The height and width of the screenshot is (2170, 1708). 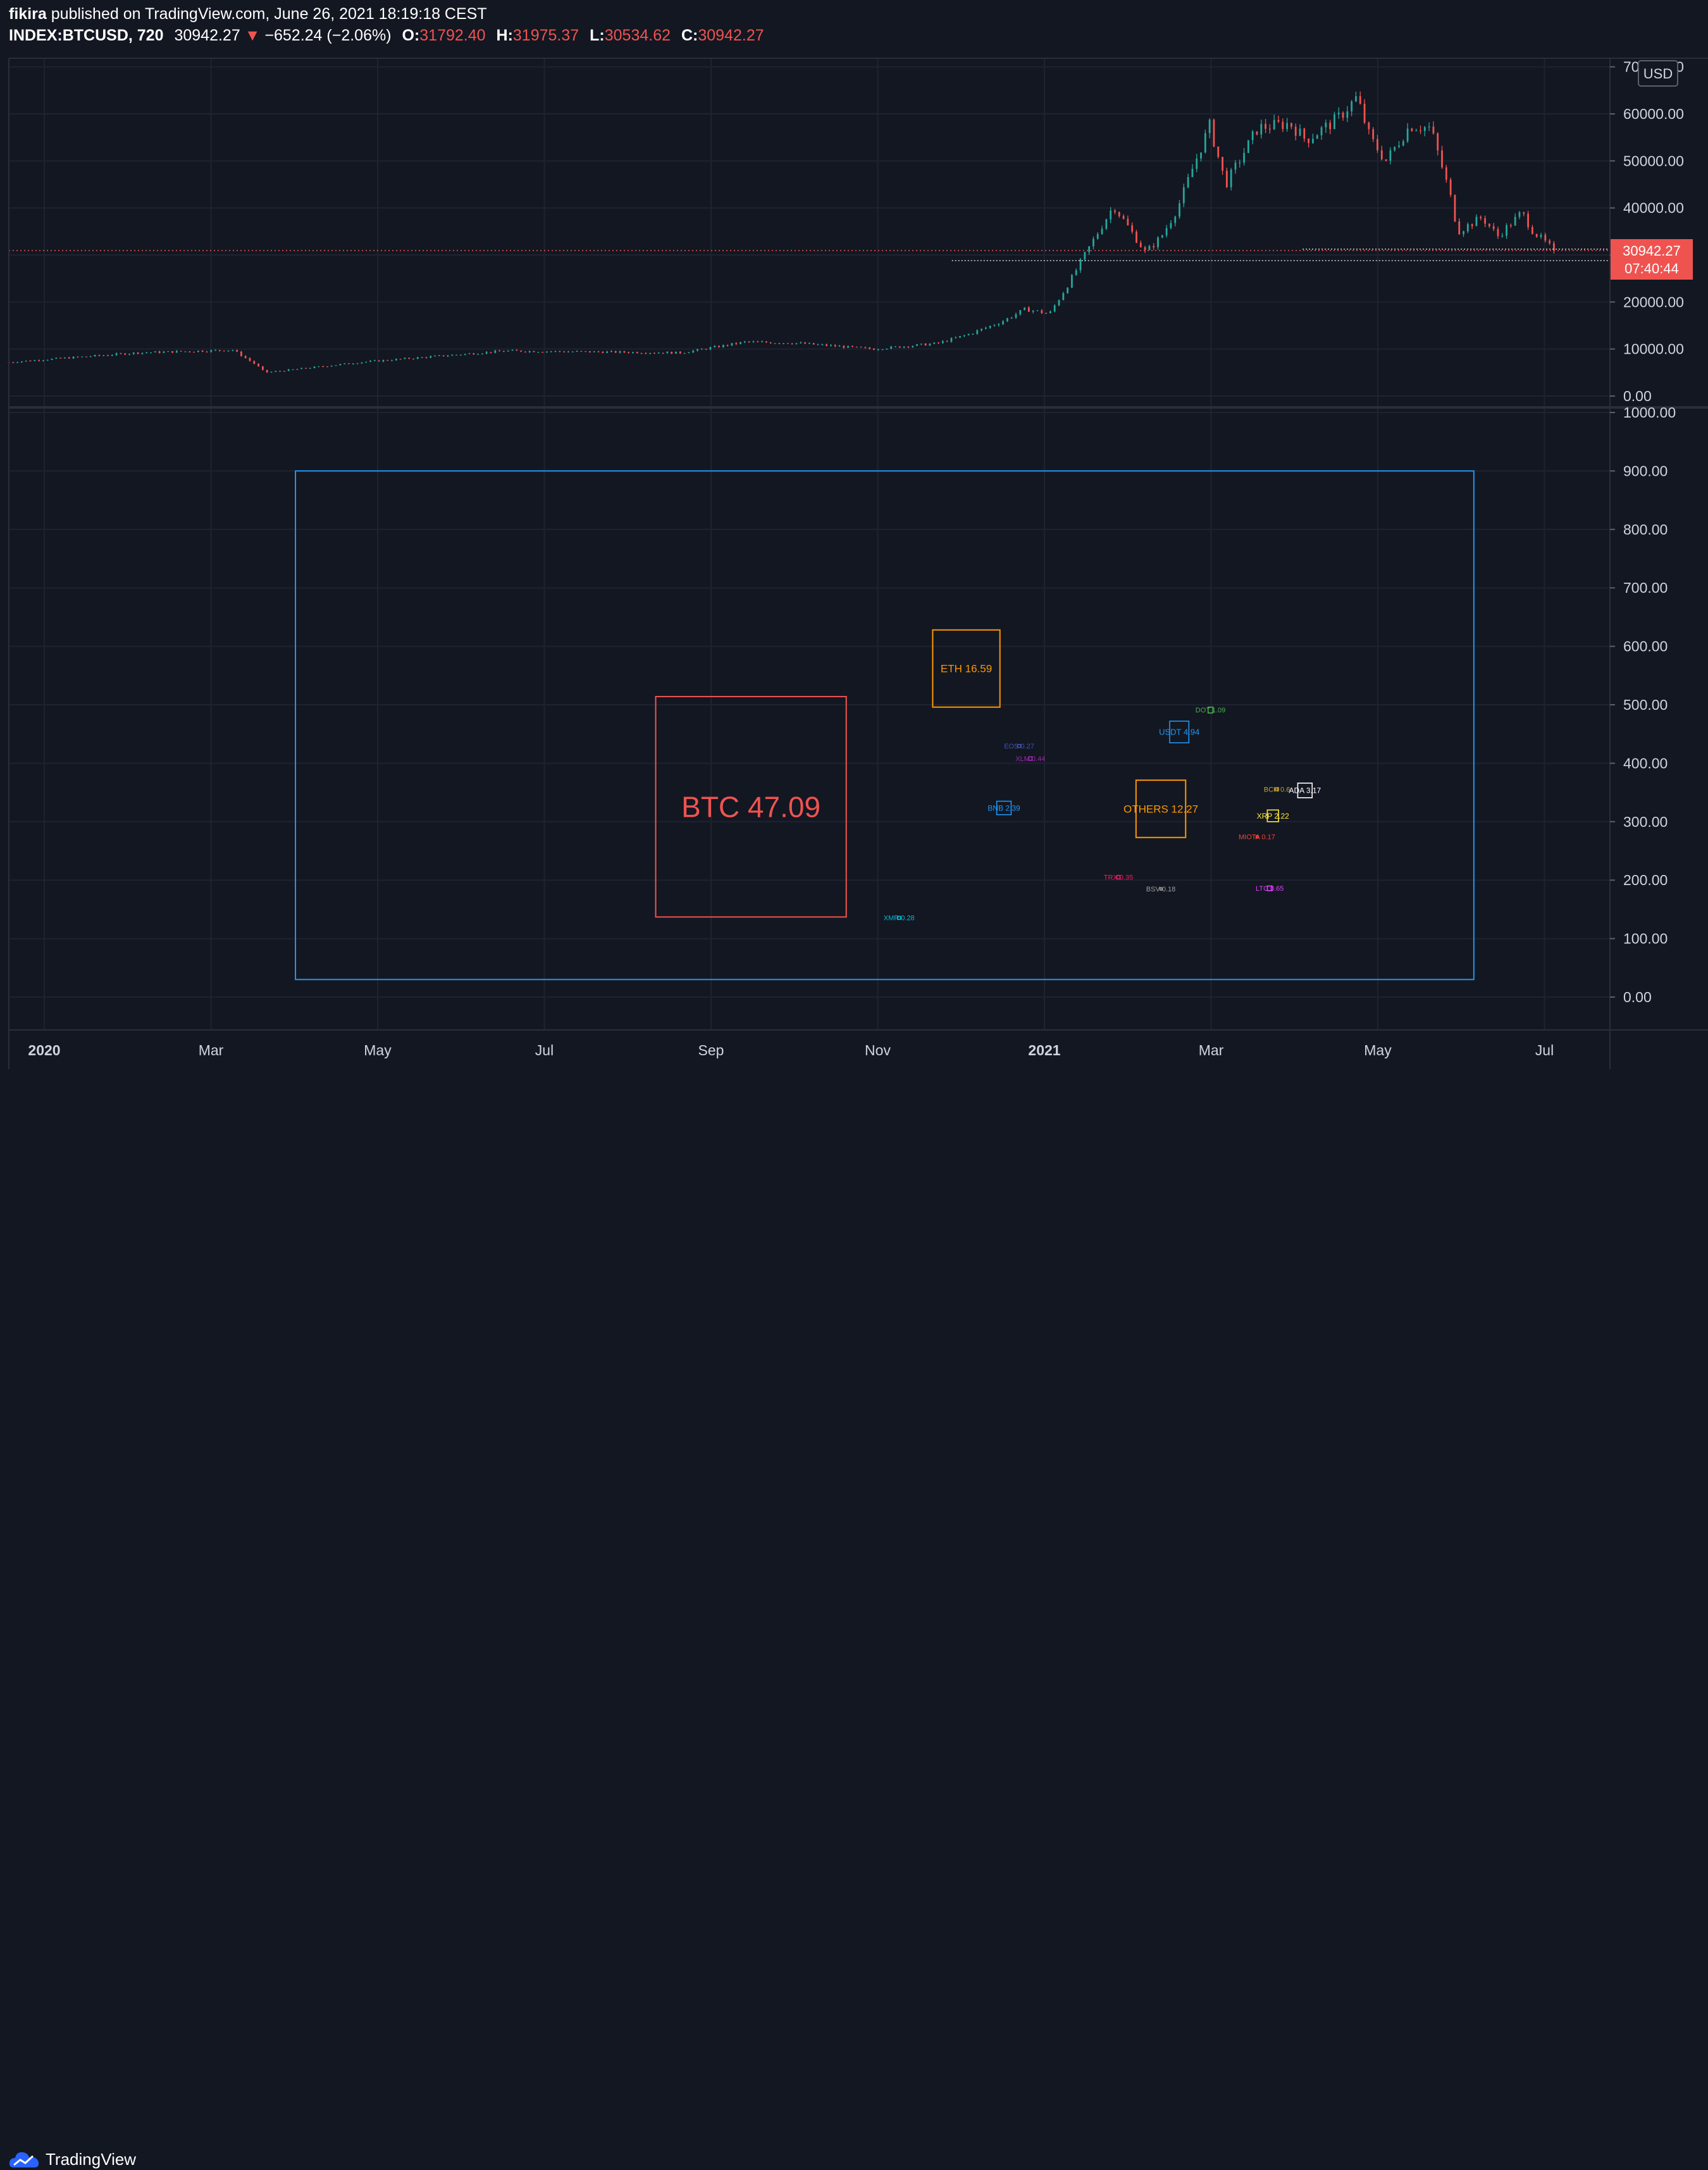 What do you see at coordinates (1277, 789) in the screenshot?
I see `bch-box` at bounding box center [1277, 789].